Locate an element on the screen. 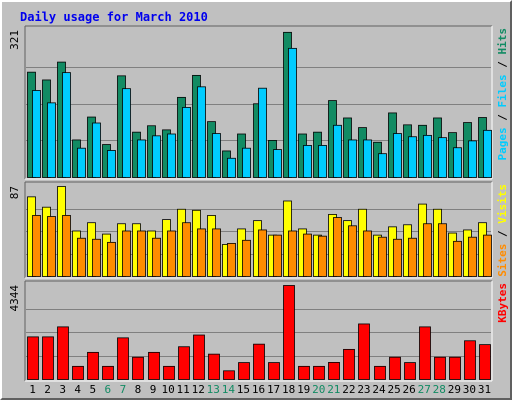 This screenshot has height=402, width=512. panel-bot-legend: KBytes is located at coordinates (502, 303).